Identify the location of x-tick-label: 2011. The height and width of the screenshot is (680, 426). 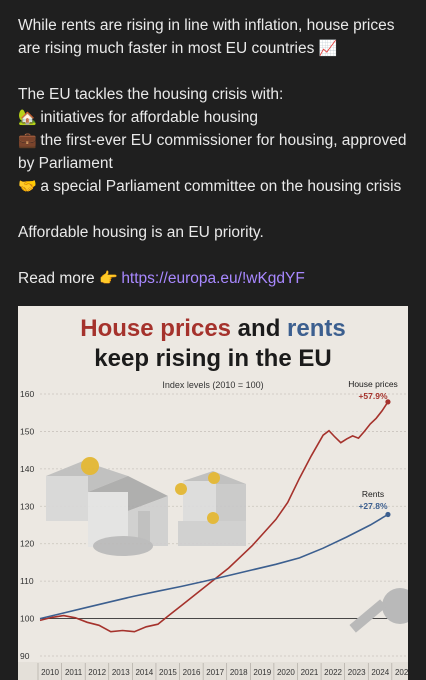
(74, 672).